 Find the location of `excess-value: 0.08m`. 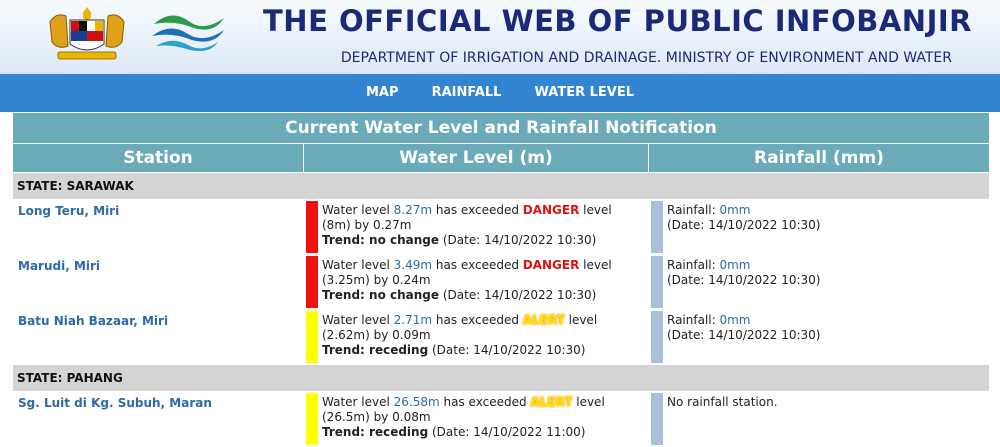

excess-value: 0.08m is located at coordinates (411, 417).